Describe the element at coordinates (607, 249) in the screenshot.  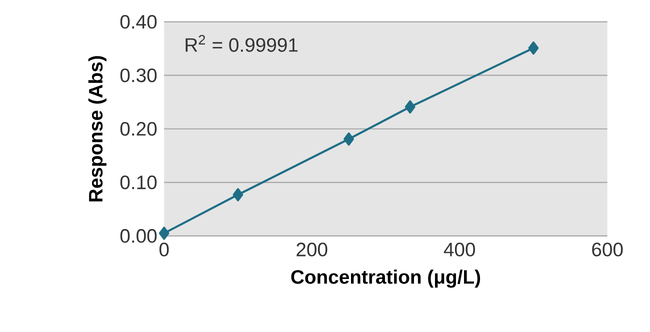
I see `x-tick-label: 600` at that location.